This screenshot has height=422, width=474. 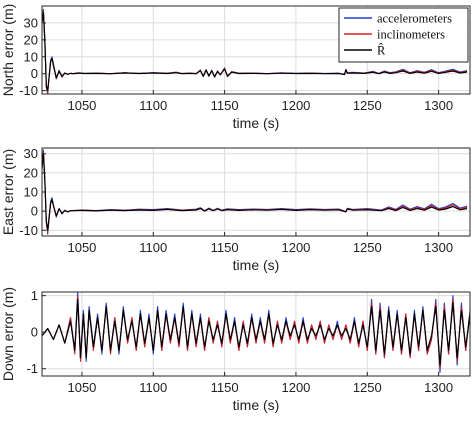 I want to click on legend-label: inclinometers, so click(x=411, y=35).